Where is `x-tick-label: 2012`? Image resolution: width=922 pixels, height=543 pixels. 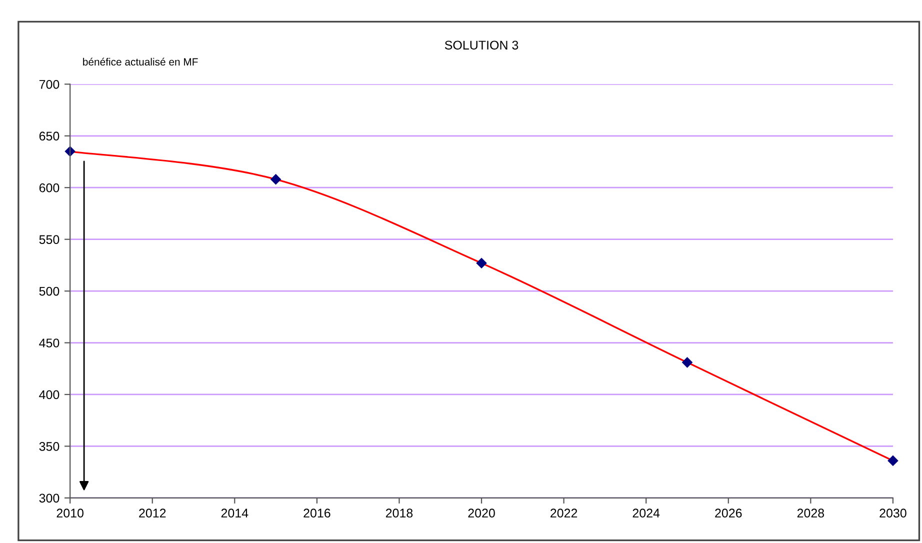 x-tick-label: 2012 is located at coordinates (152, 513).